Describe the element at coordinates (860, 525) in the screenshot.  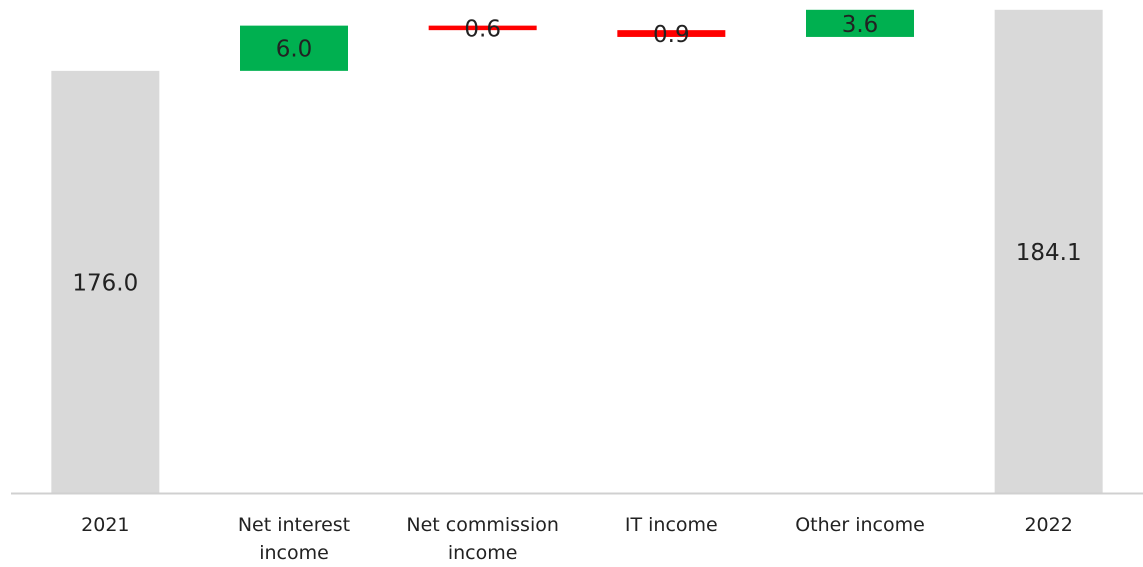
I see `x-tick-label: Other income` at that location.